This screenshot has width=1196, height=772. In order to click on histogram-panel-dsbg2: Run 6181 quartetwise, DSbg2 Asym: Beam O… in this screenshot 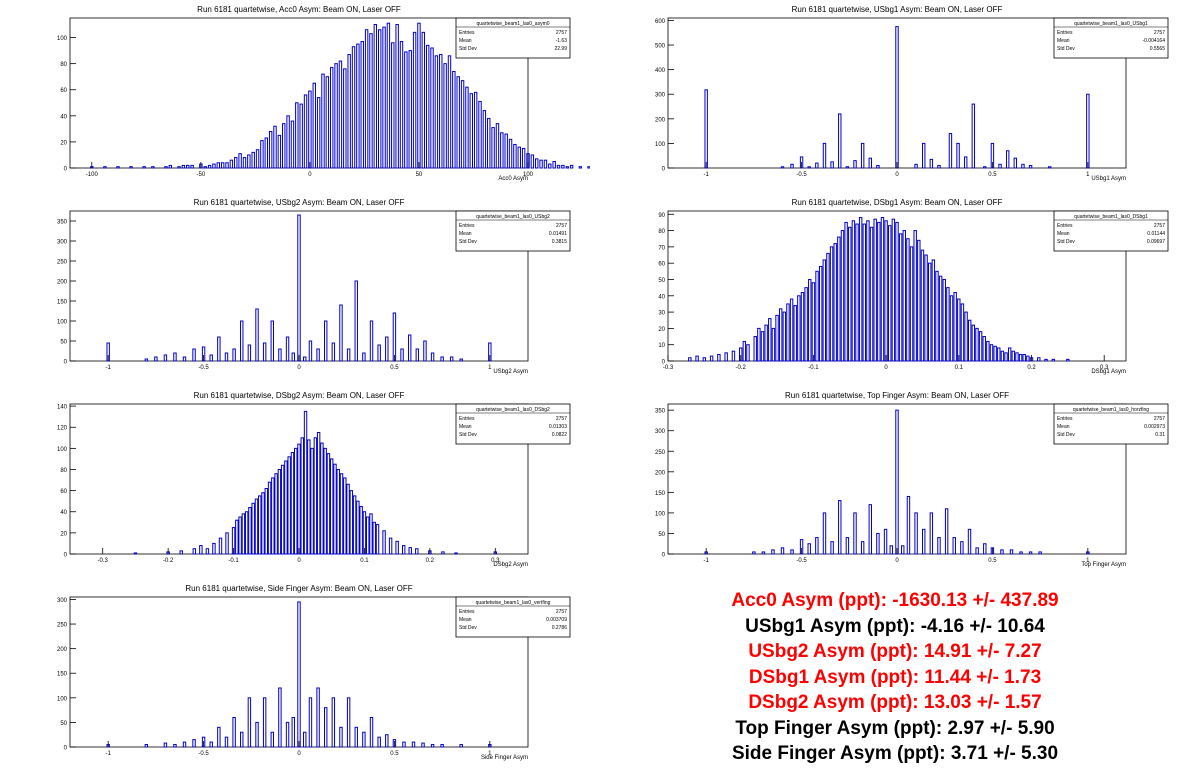, I will do `click(295, 482)`.